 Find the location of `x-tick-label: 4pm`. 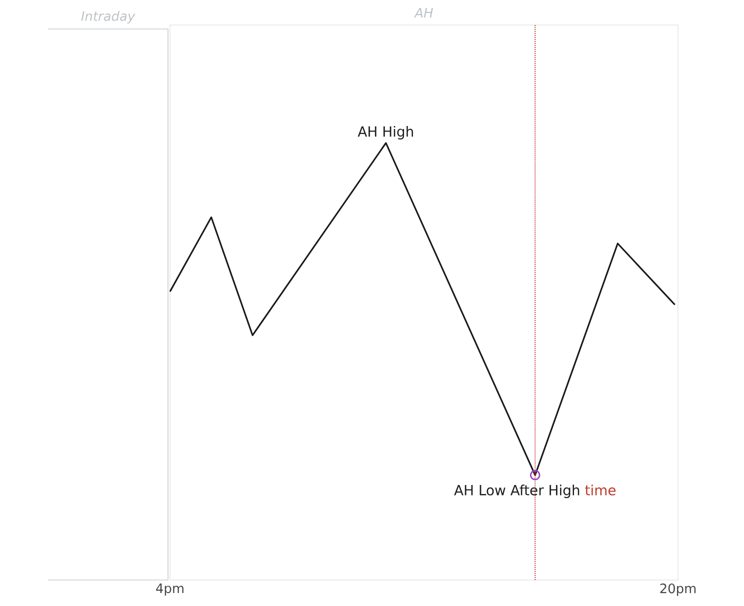

x-tick-label: 4pm is located at coordinates (170, 590).